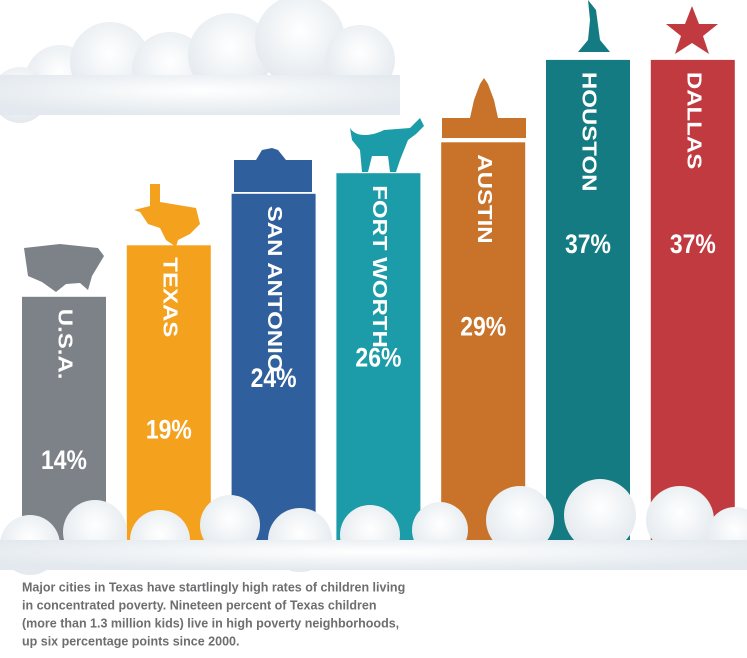 This screenshot has width=747, height=658. Describe the element at coordinates (65, 344) in the screenshot. I see `category-label: U.S.A.` at that location.